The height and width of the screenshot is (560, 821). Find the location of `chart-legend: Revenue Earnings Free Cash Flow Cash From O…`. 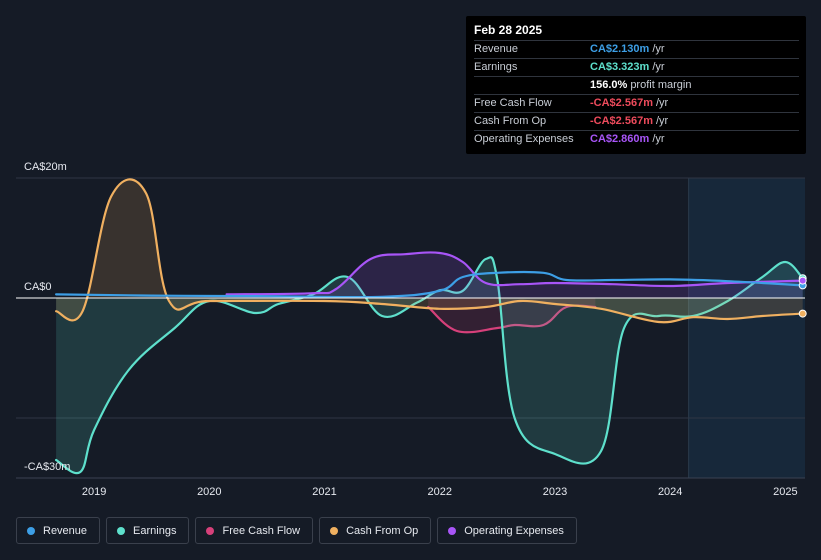

chart-legend: Revenue Earnings Free Cash Flow Cash From O… is located at coordinates (296, 530).